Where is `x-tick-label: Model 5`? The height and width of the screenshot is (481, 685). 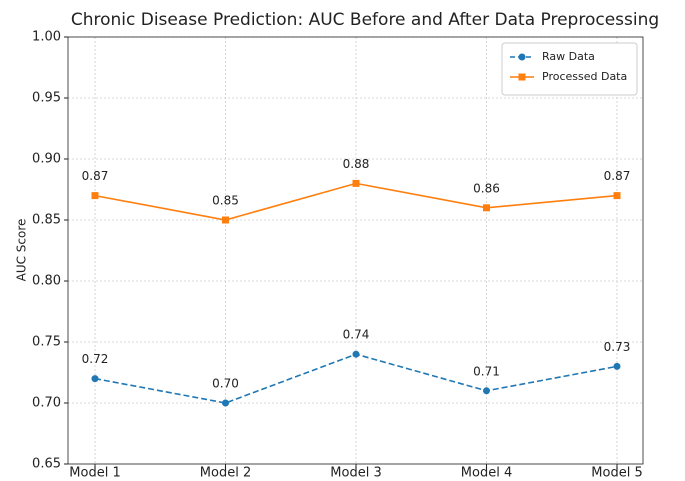
x-tick-label: Model 5 is located at coordinates (616, 473).